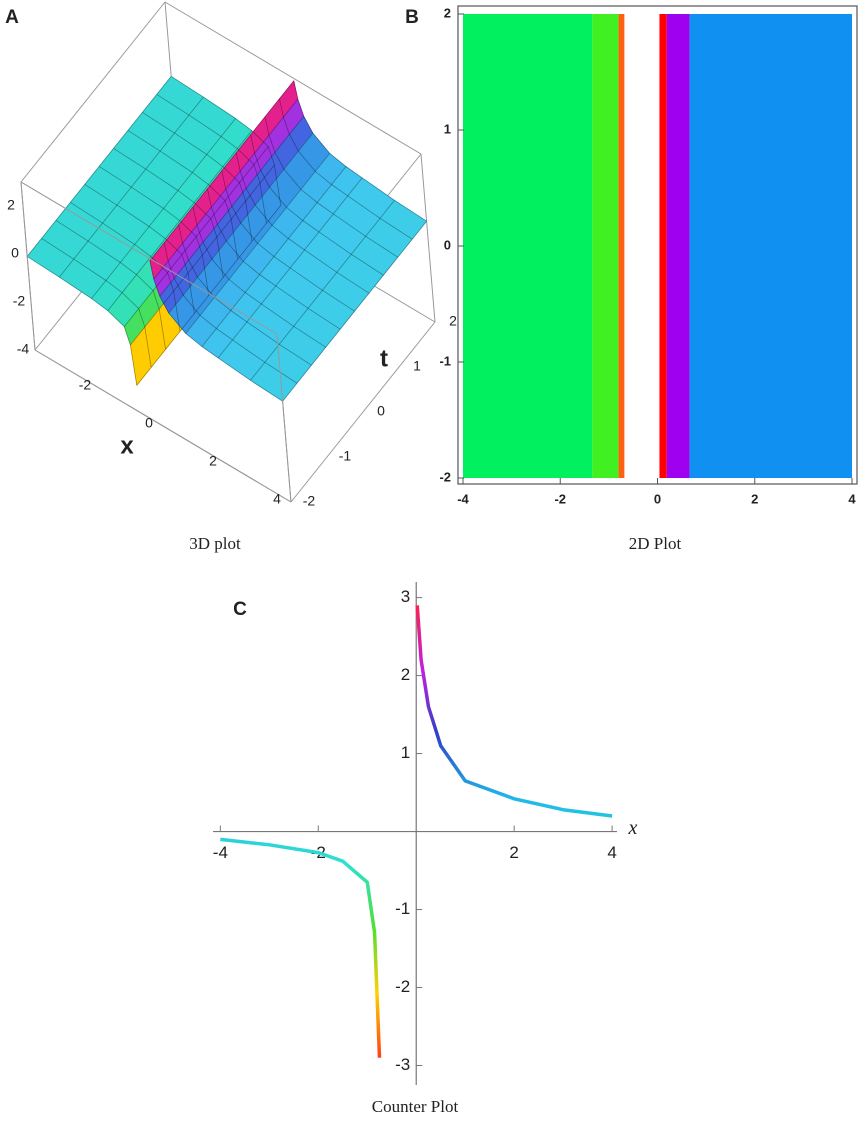 The height and width of the screenshot is (1125, 865). What do you see at coordinates (15, 253) in the screenshot?
I see `z-tick-label: 0` at bounding box center [15, 253].